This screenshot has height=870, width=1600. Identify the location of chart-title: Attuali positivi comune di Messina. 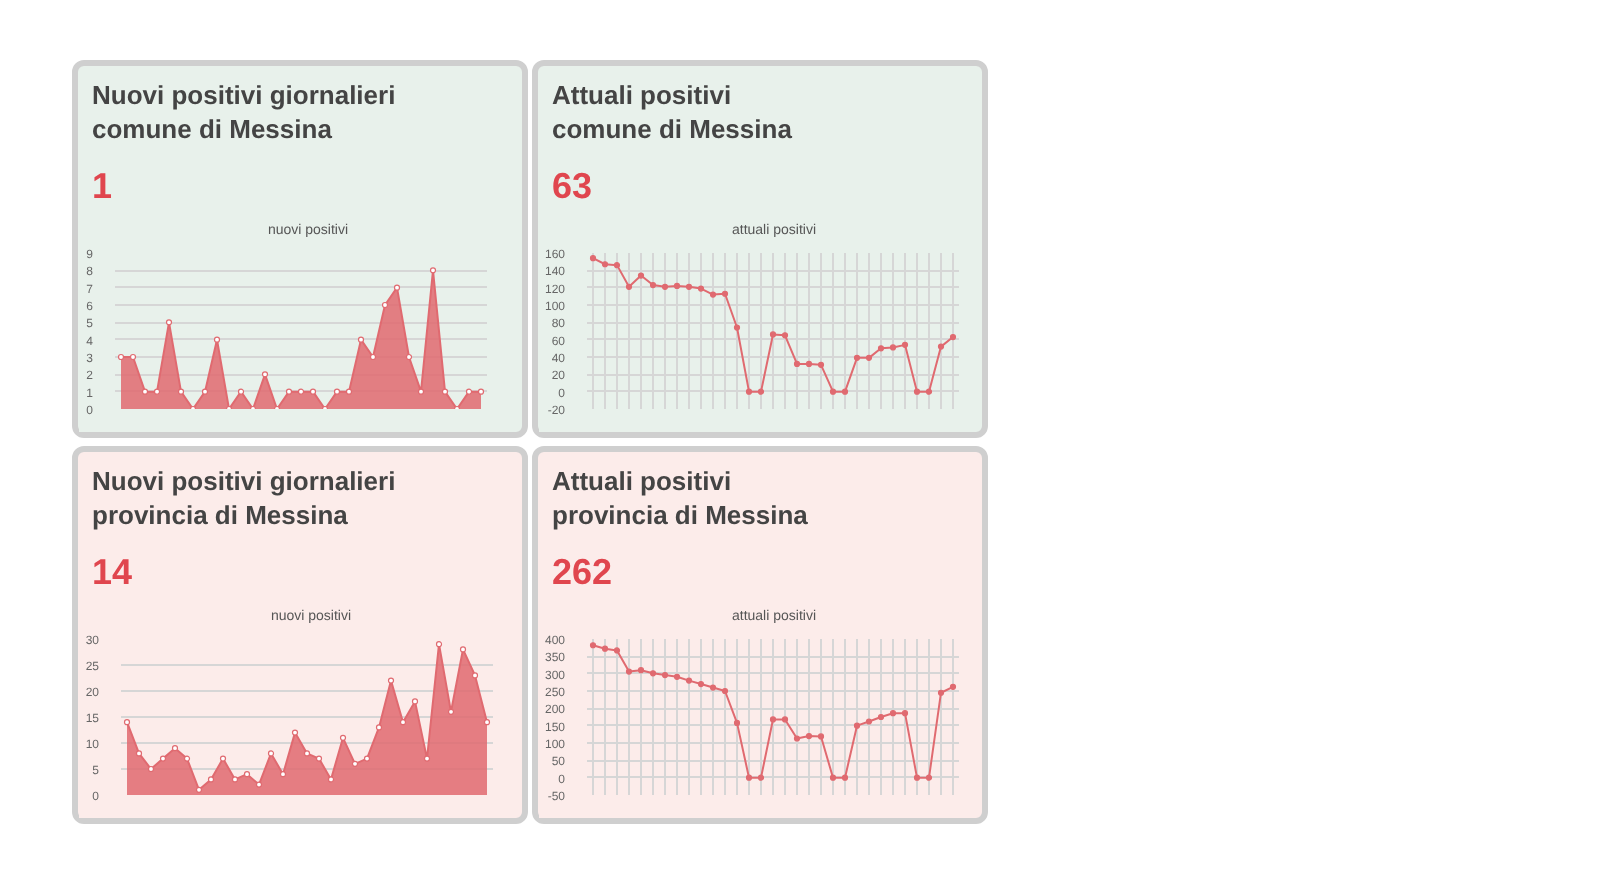
(672, 112).